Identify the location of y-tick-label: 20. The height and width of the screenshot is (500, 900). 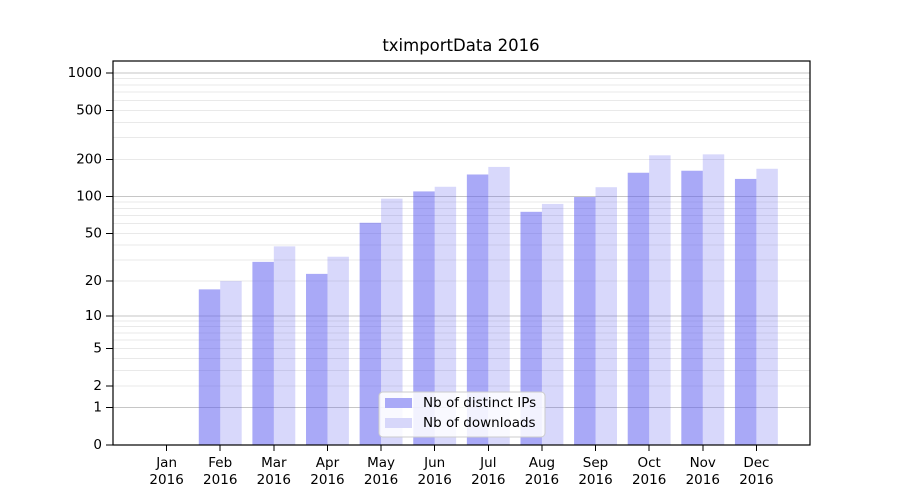
(93, 281).